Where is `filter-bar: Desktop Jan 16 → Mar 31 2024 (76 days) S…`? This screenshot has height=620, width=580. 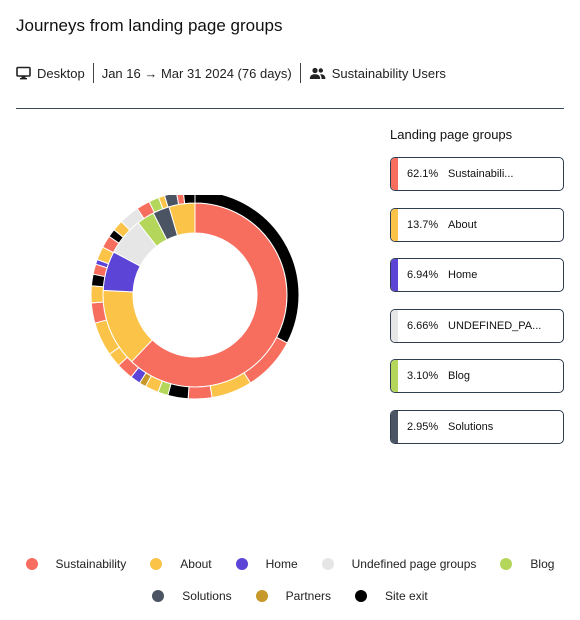 filter-bar: Desktop Jan 16 → Mar 31 2024 (76 days) S… is located at coordinates (231, 73).